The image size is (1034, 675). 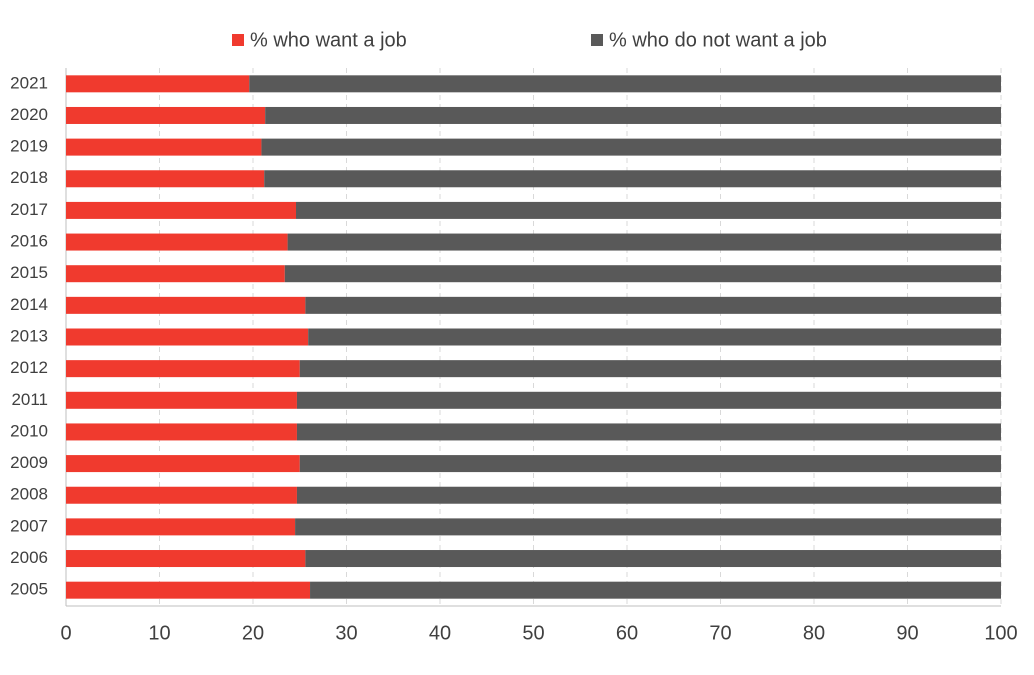 I want to click on legend-label: % who want a job, so click(x=328, y=40).